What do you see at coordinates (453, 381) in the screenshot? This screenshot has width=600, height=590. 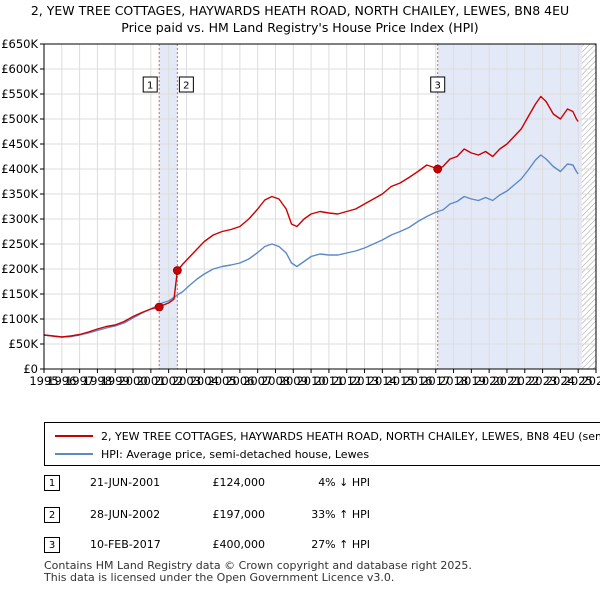 I see `x-tick-label: 2018` at bounding box center [453, 381].